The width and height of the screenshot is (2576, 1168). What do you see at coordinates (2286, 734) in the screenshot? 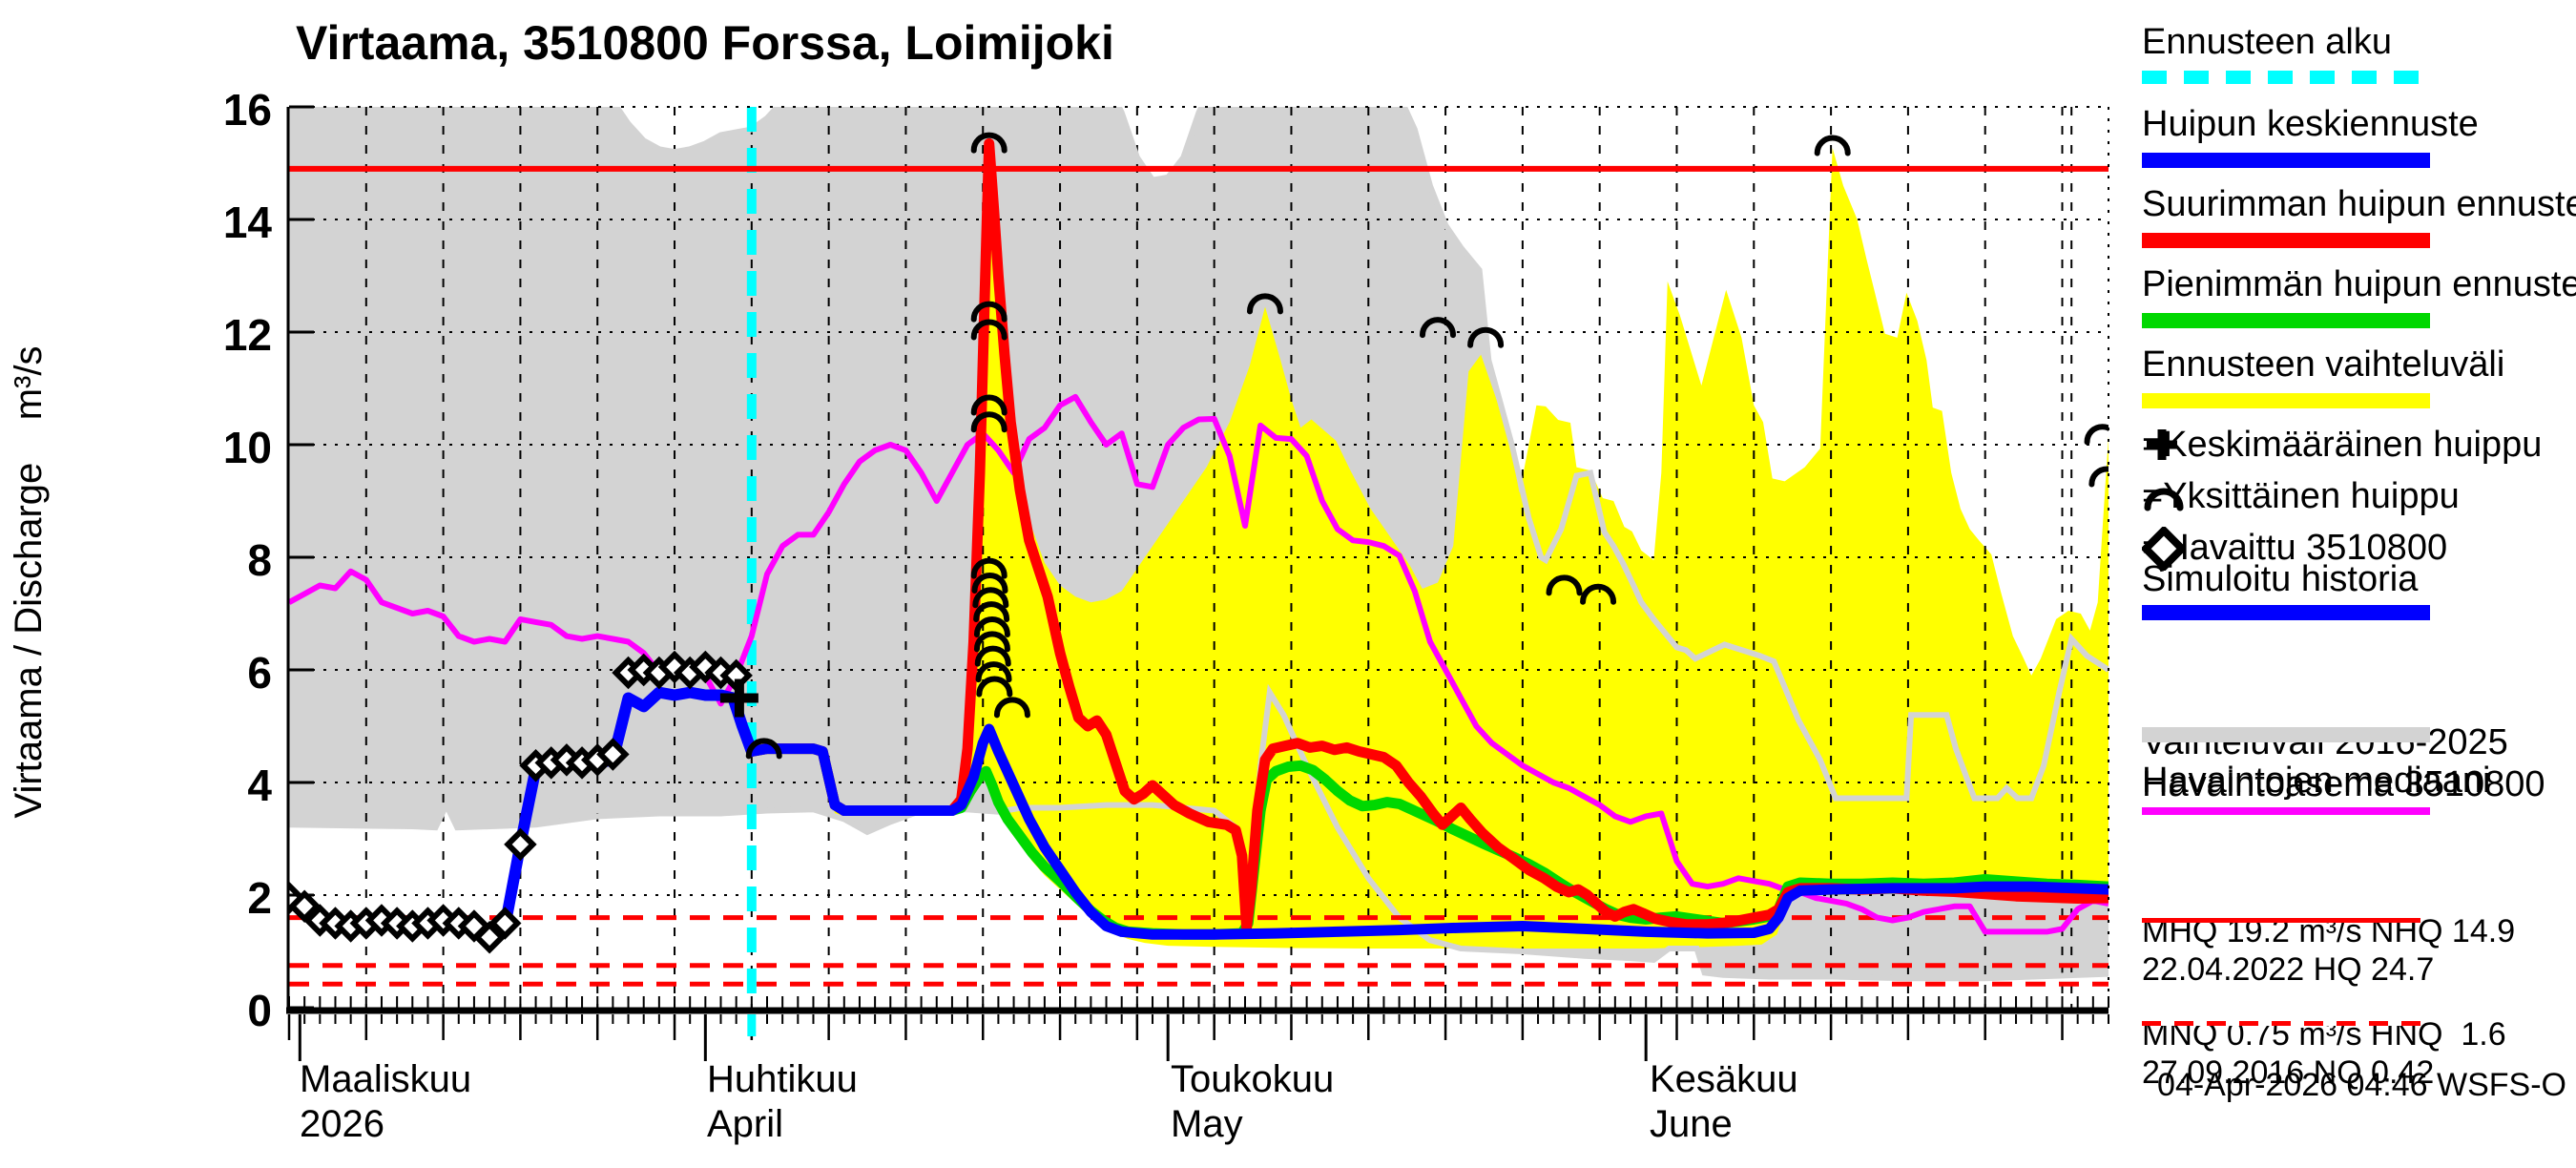
I see `observed-range-sample` at bounding box center [2286, 734].